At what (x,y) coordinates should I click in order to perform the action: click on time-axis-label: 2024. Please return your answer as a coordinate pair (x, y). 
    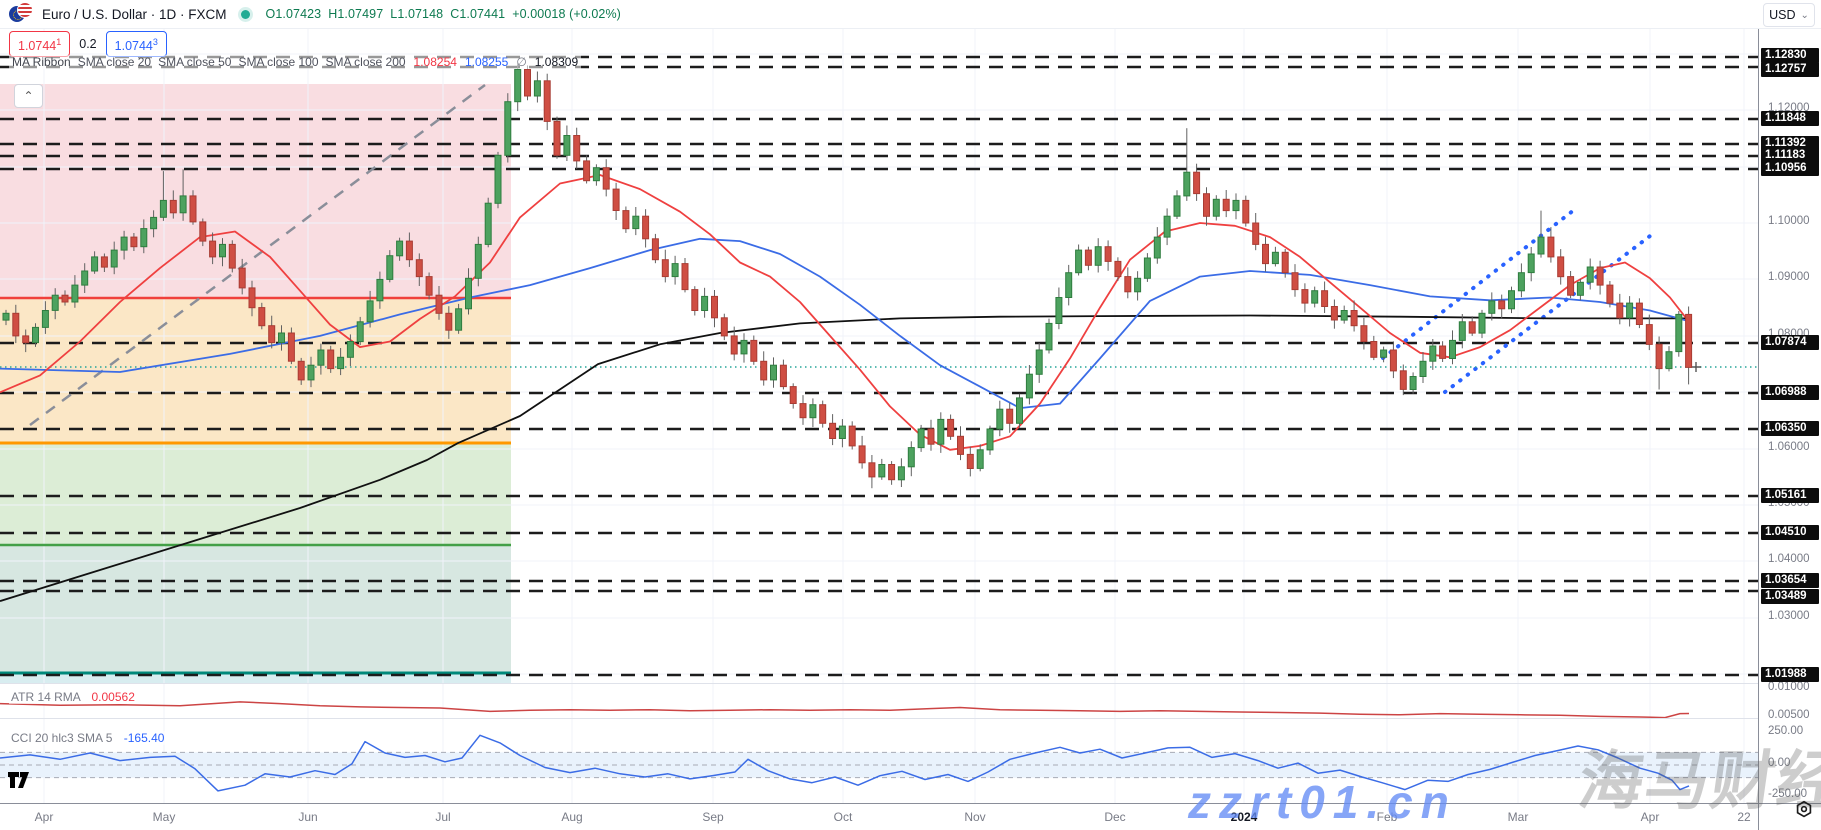
    Looking at the image, I should click on (1244, 817).